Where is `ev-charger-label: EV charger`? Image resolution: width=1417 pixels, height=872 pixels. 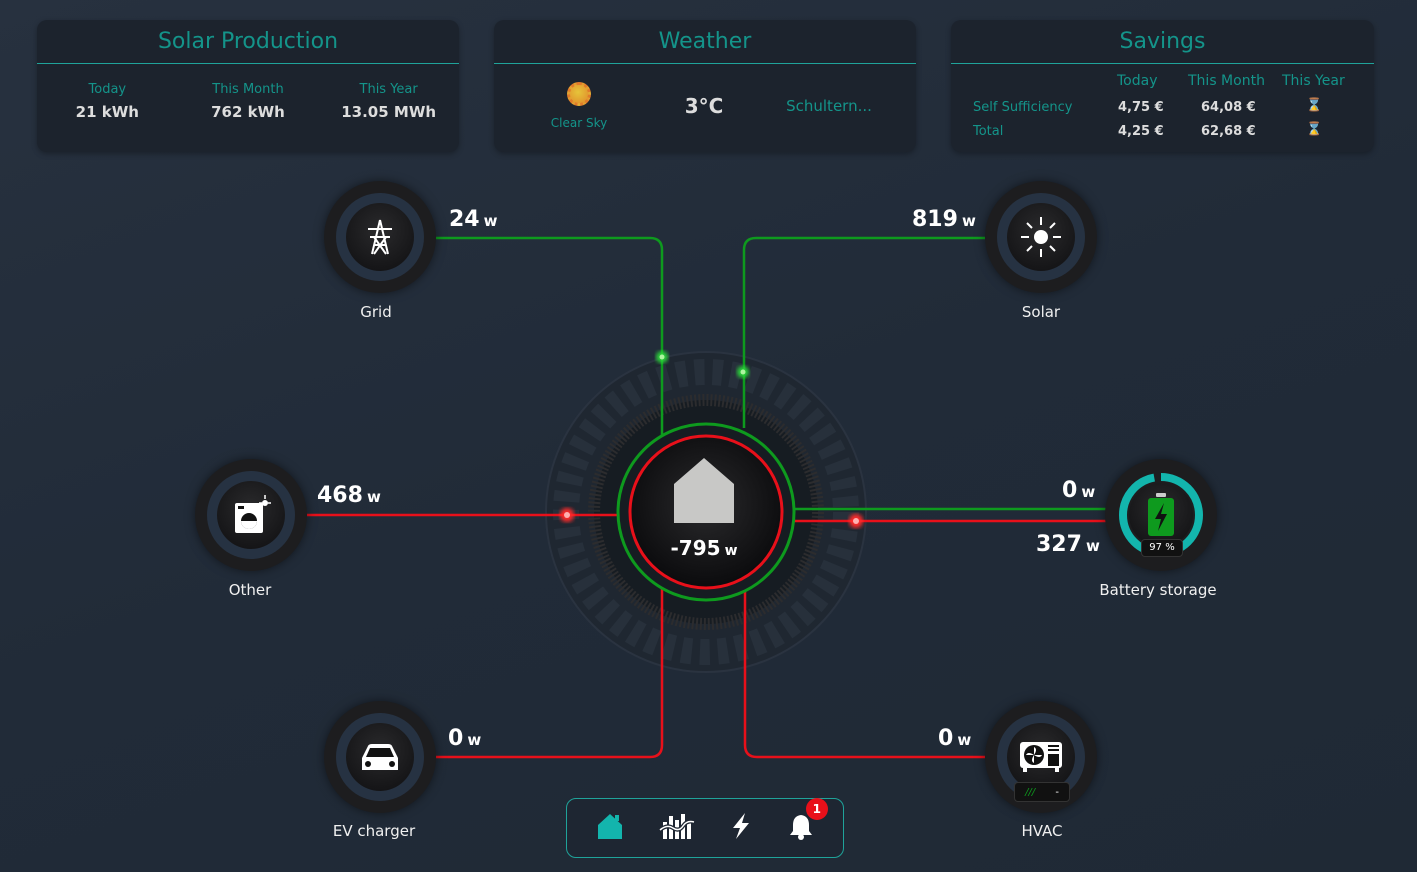
ev-charger-label: EV charger is located at coordinates (374, 831).